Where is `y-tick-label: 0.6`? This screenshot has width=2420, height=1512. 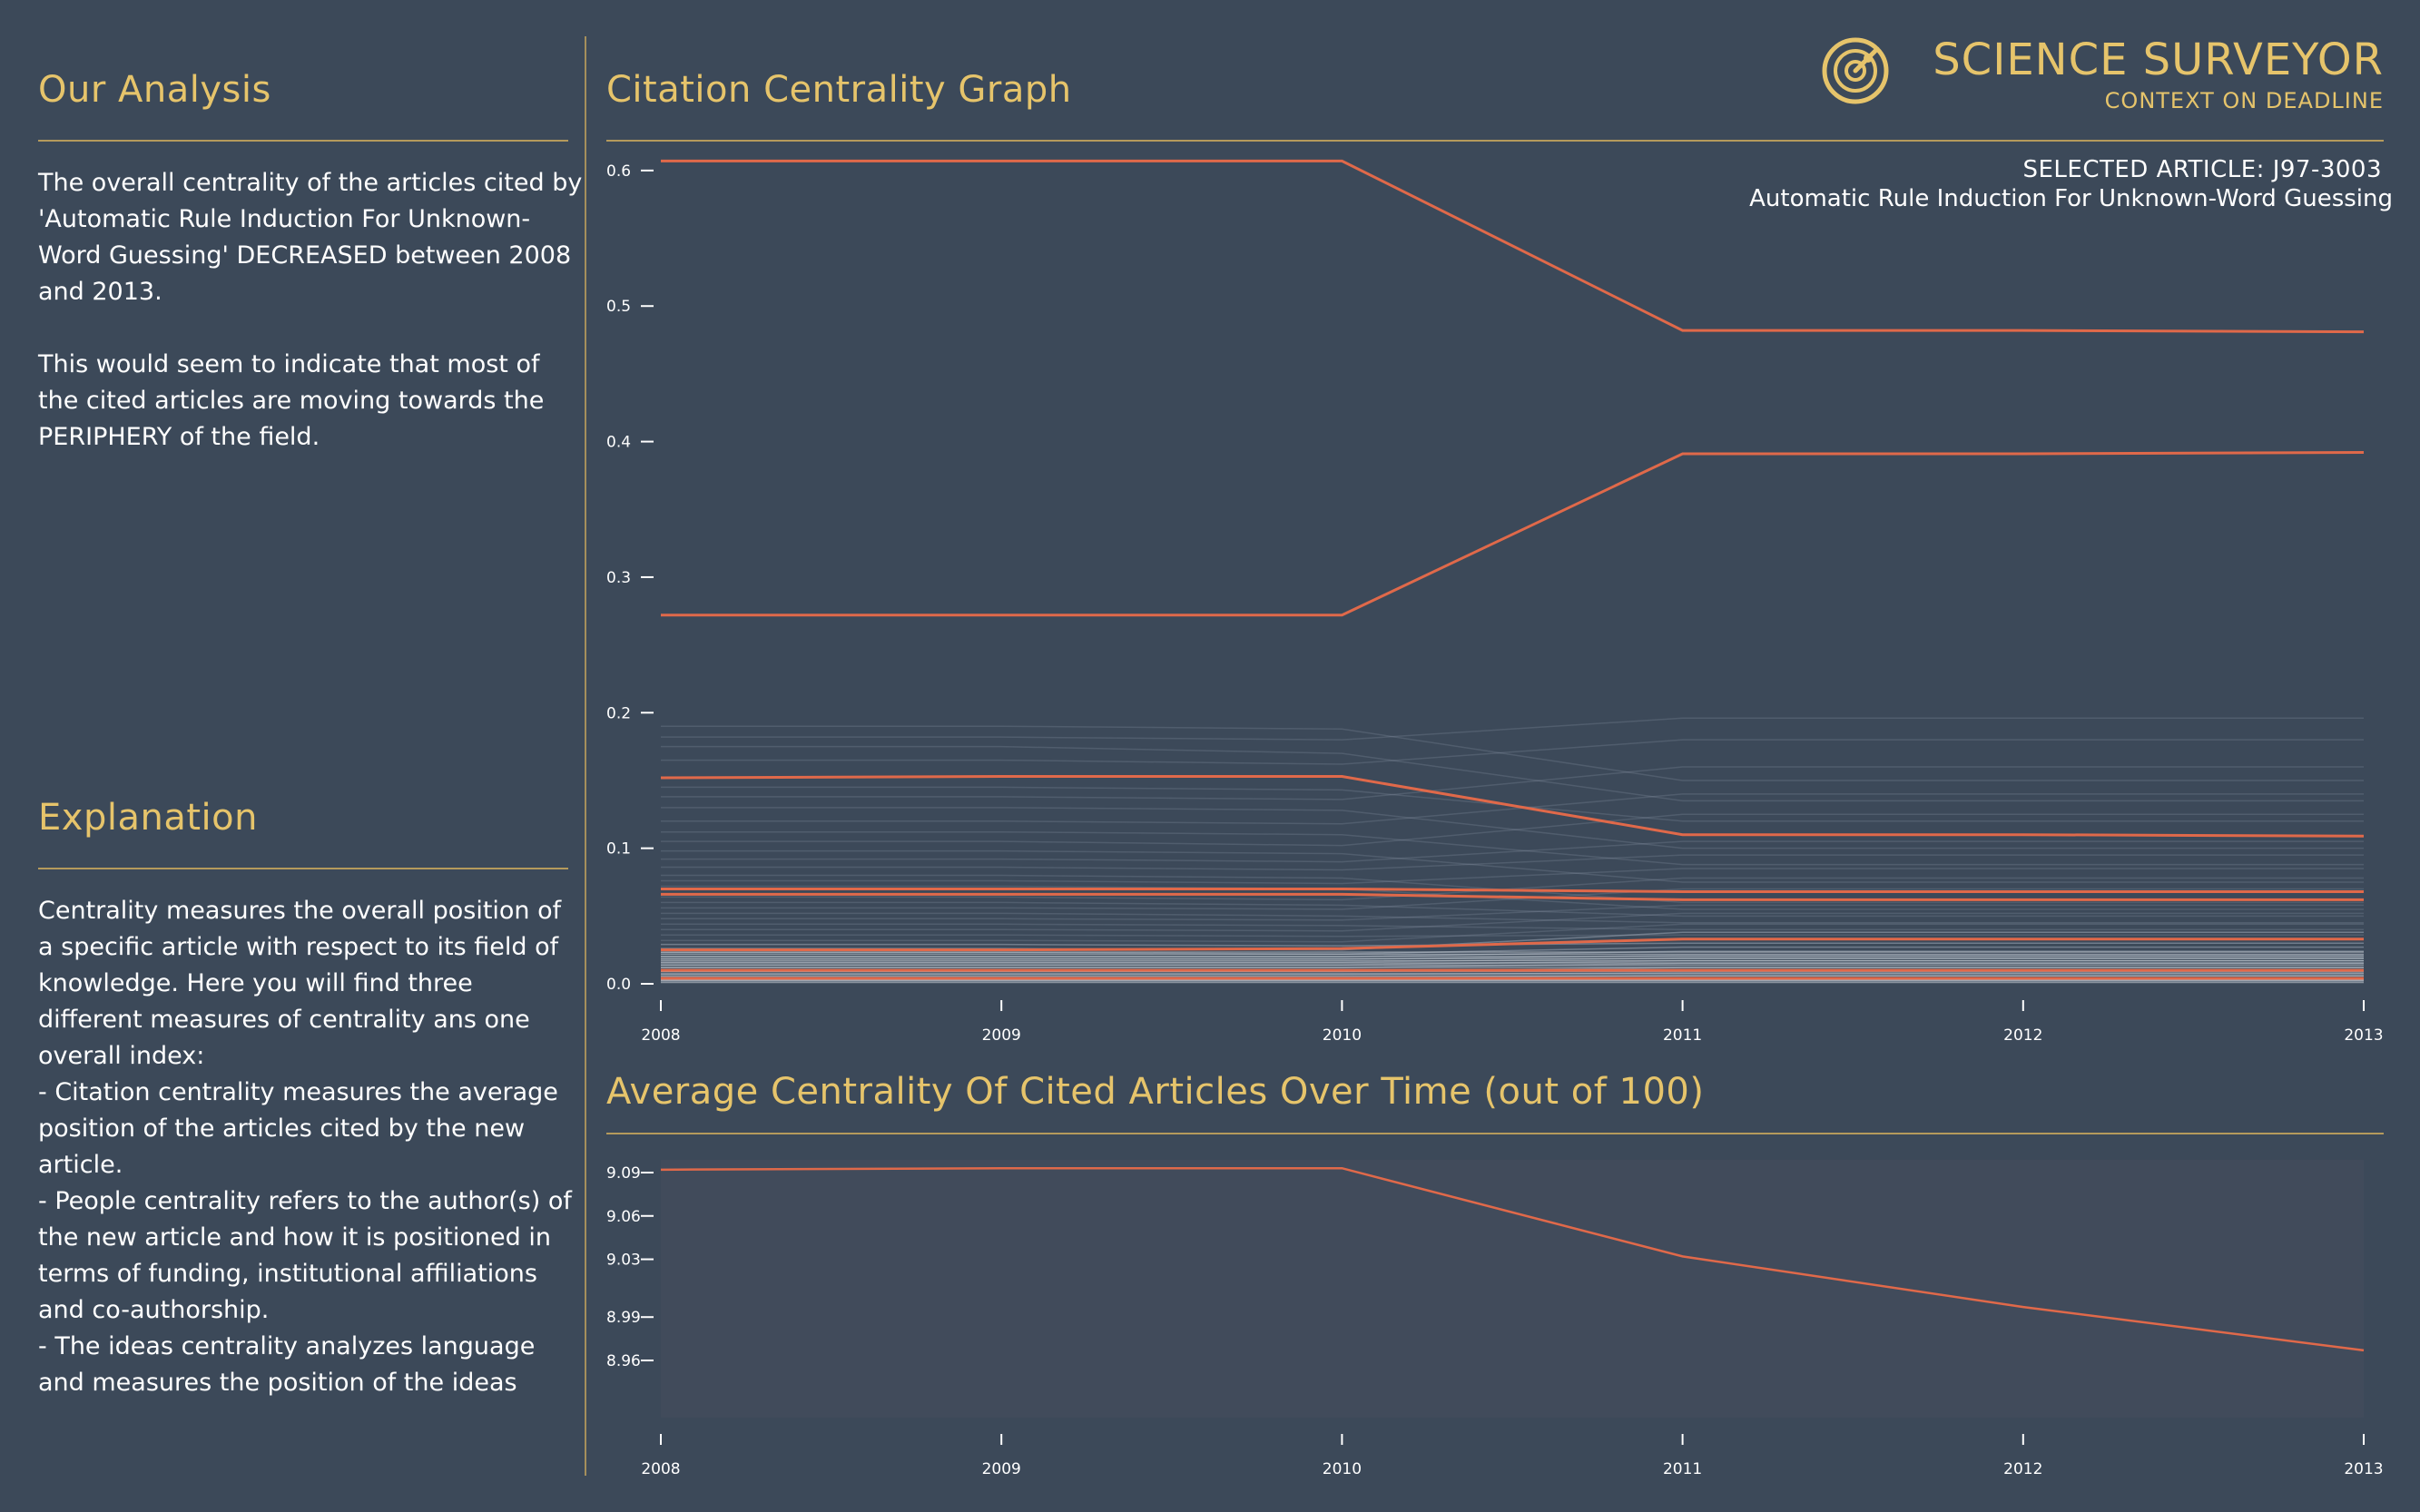
y-tick-label: 0.6 is located at coordinates (618, 171).